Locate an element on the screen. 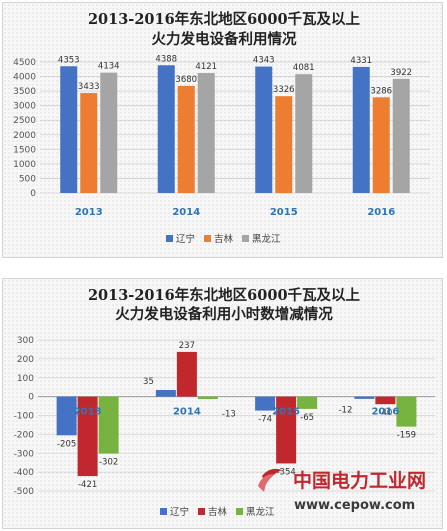 The height and width of the screenshot is (531, 447). chart1-y-tick: 4000 is located at coordinates (24, 78).